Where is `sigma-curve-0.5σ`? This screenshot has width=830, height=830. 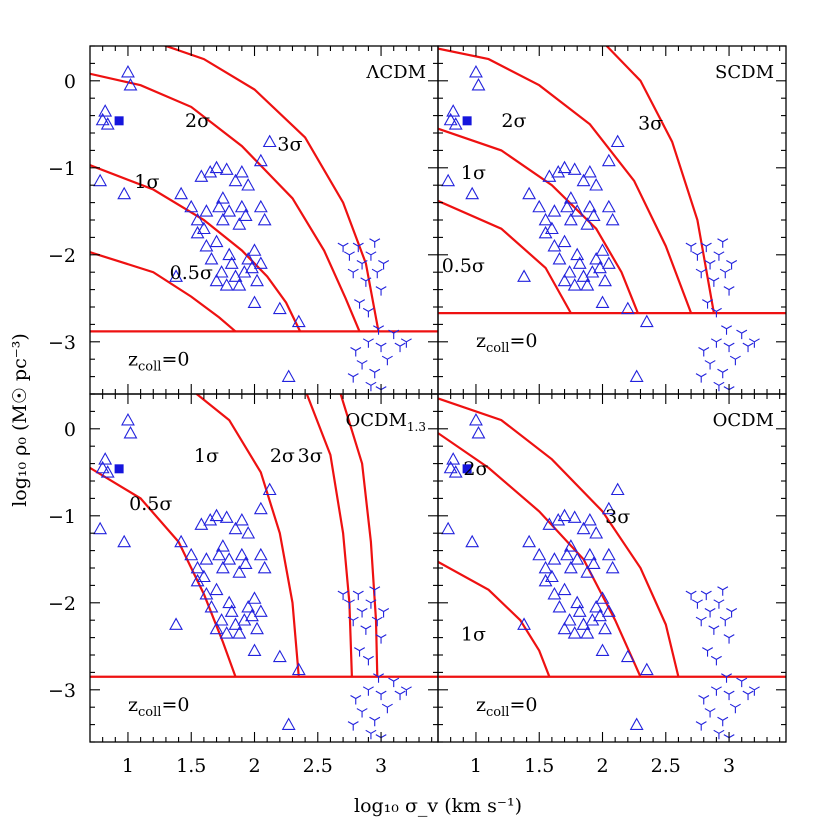 sigma-curve-0.5σ is located at coordinates (505, 256).